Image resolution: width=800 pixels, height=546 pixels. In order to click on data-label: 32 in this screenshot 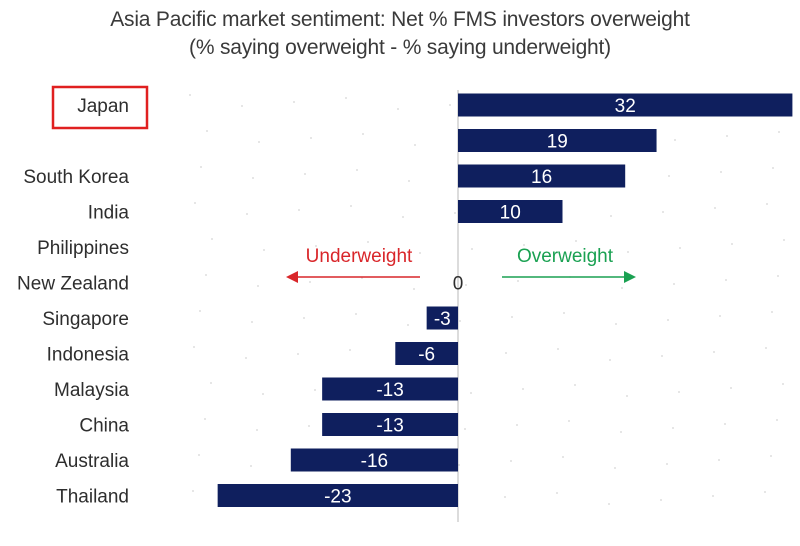, I will do `click(625, 106)`.